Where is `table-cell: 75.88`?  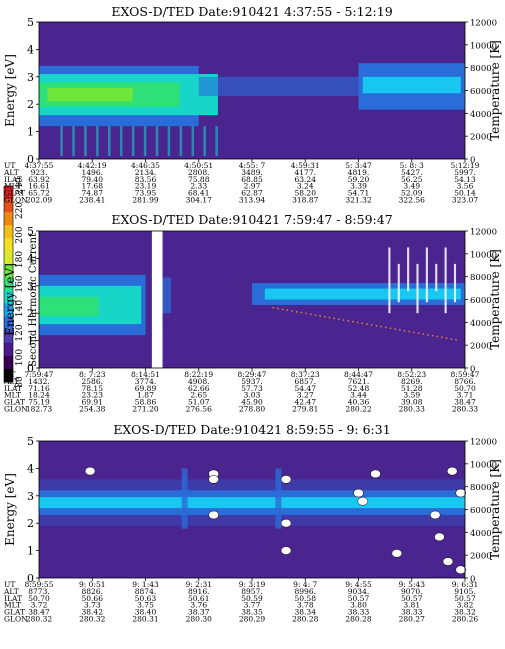
table-cell: 75.88 is located at coordinates (199, 179).